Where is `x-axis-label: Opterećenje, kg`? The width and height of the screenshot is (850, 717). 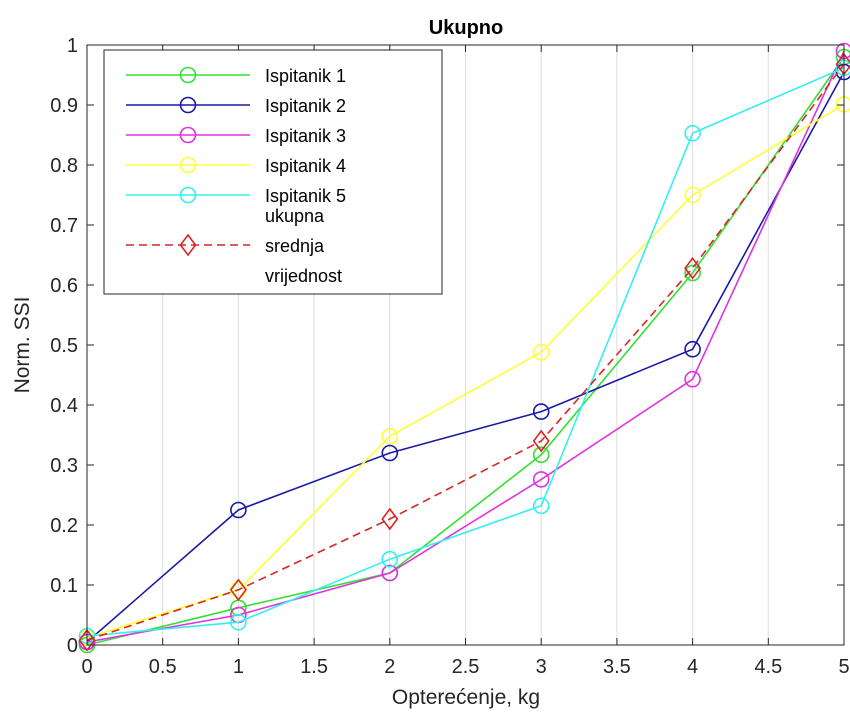 x-axis-label: Opterećenje, kg is located at coordinates (466, 697).